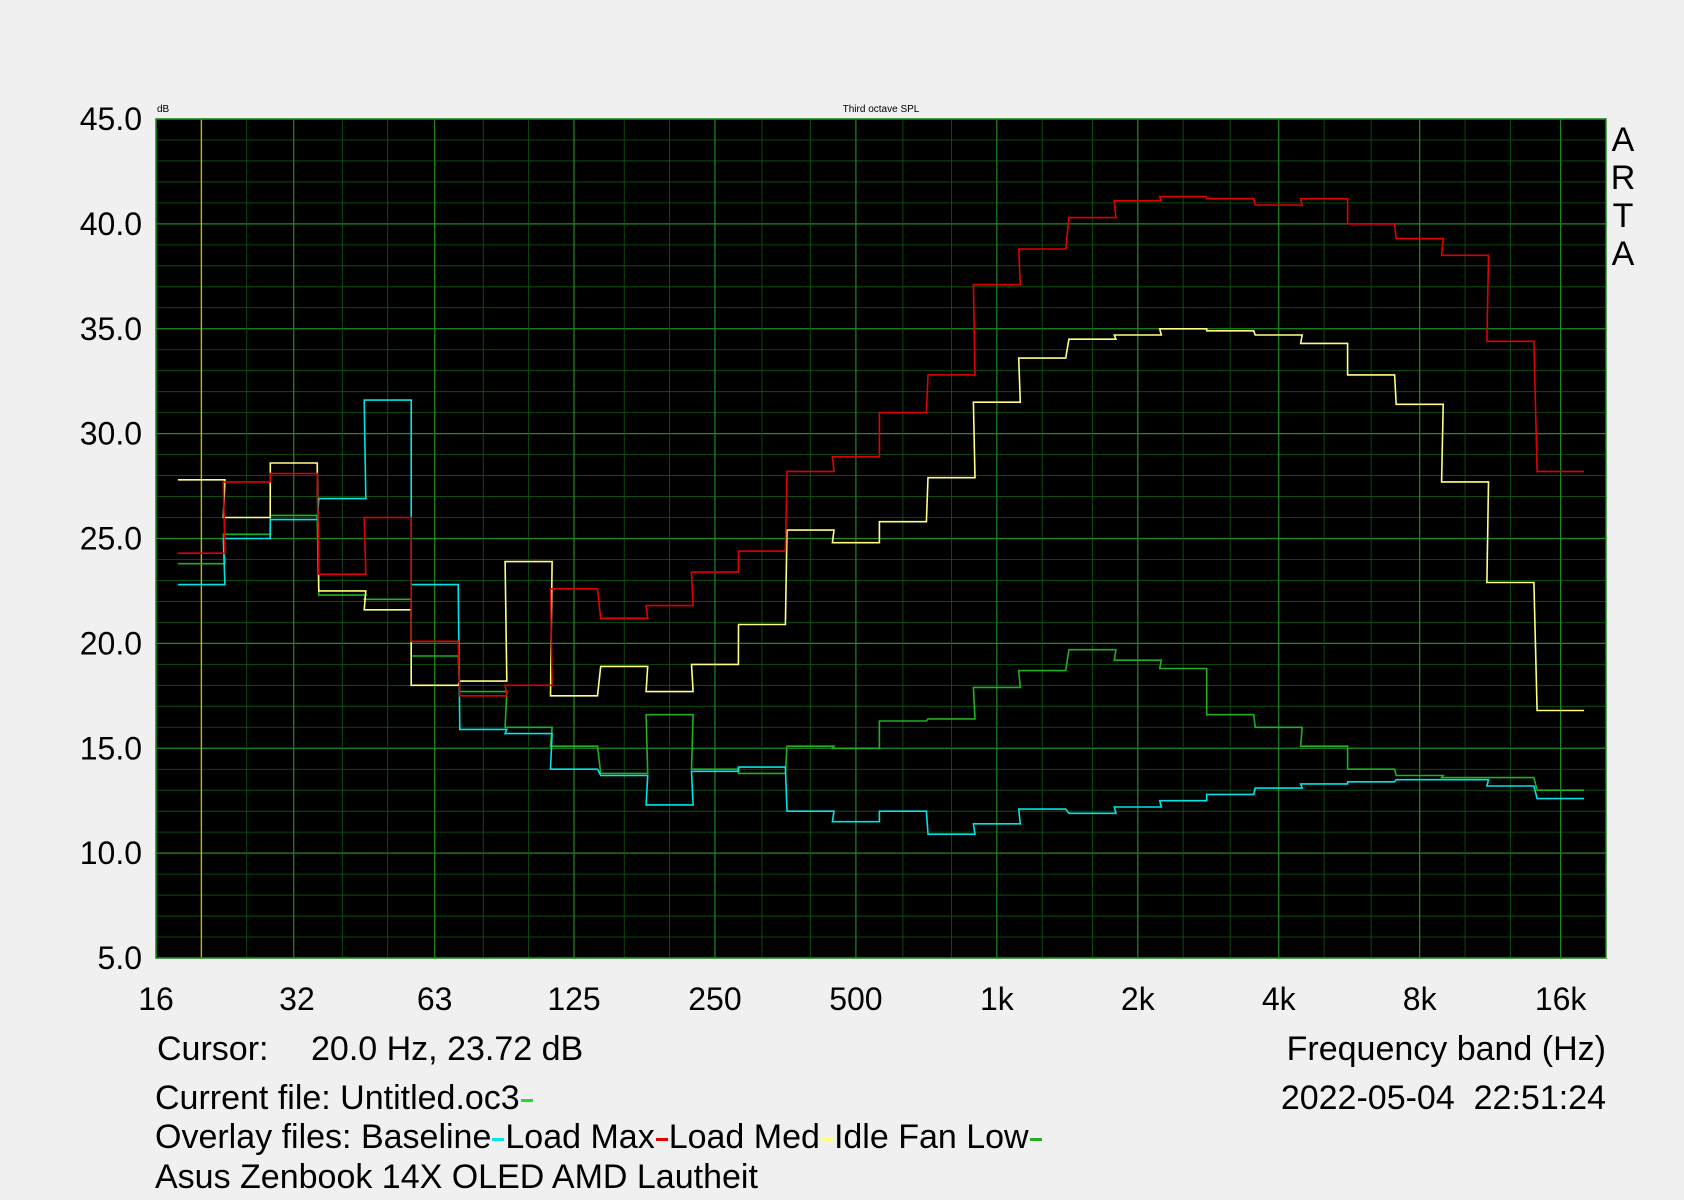 This screenshot has width=1684, height=1200. Describe the element at coordinates (1443, 1098) in the screenshot. I see `timestamp: 2022-05-04 22:51:24` at that location.